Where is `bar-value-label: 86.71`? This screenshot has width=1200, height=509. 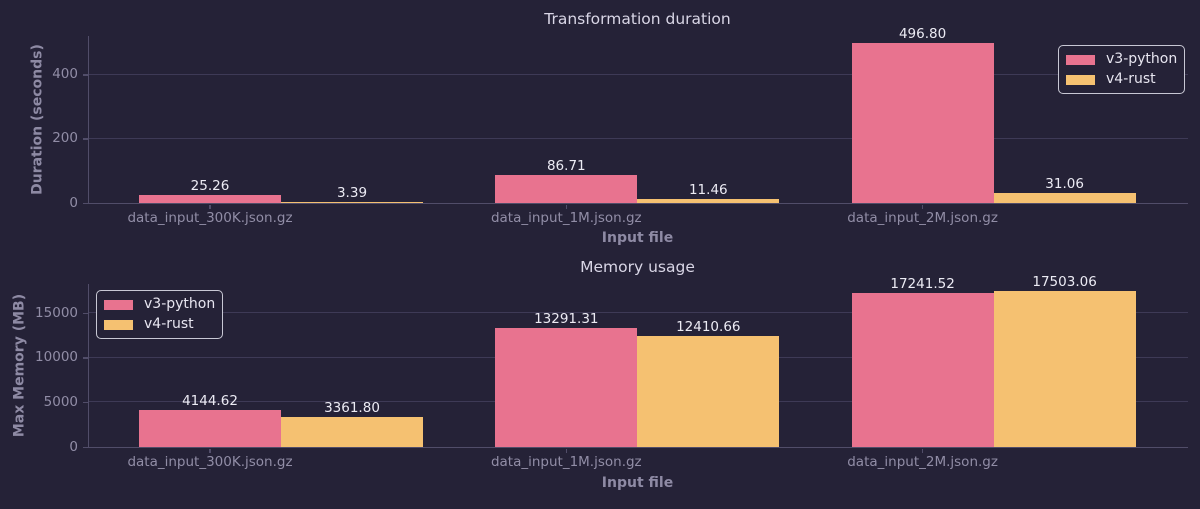
bar-value-label: 86.71 is located at coordinates (566, 166).